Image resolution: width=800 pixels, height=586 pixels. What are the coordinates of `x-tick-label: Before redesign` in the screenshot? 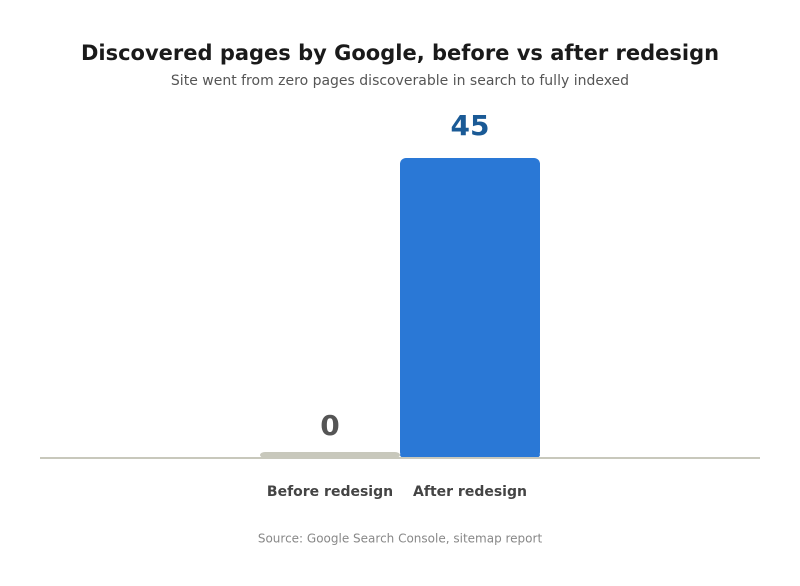 It's located at (330, 492).